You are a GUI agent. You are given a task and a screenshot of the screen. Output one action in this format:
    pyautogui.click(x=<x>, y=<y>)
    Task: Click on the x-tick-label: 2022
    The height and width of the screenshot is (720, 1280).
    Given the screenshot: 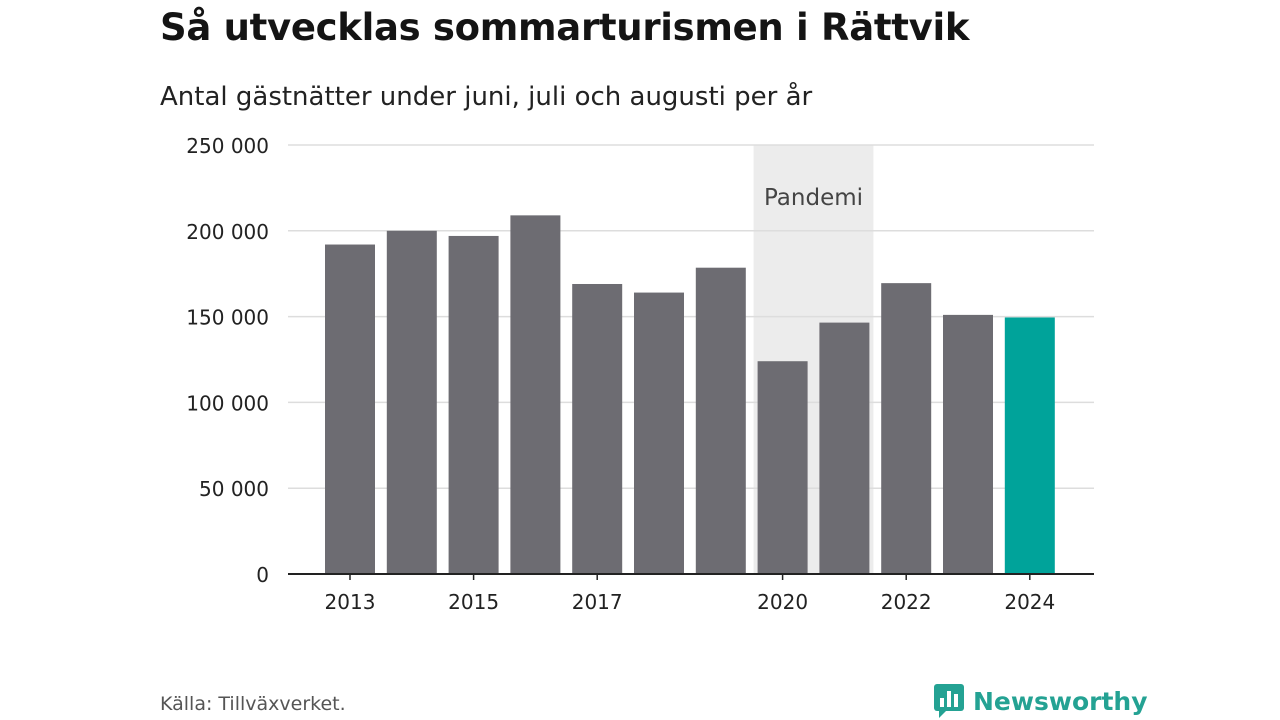 What is the action you would take?
    pyautogui.click(x=906, y=602)
    